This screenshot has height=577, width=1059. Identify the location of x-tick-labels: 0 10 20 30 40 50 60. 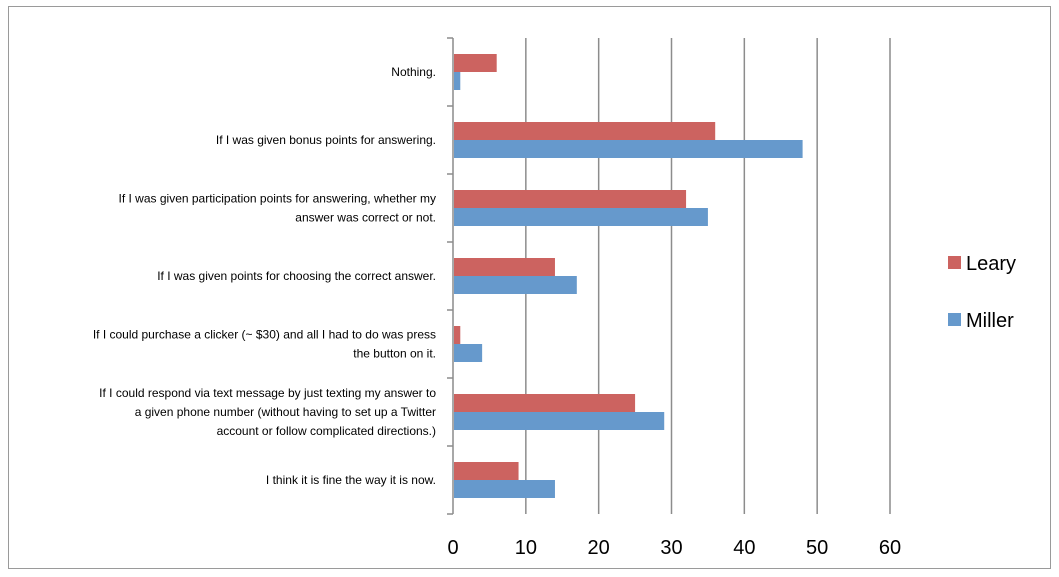
(674, 548).